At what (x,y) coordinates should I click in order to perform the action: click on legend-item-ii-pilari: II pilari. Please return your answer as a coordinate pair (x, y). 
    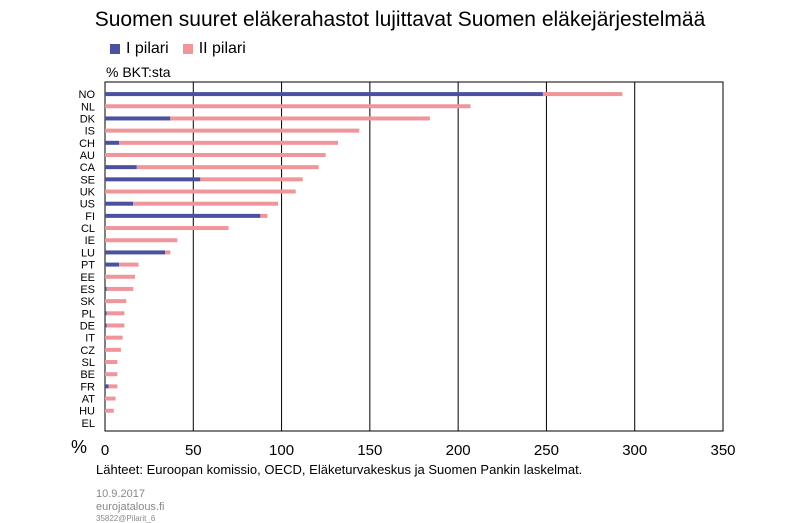
    Looking at the image, I should click on (214, 49).